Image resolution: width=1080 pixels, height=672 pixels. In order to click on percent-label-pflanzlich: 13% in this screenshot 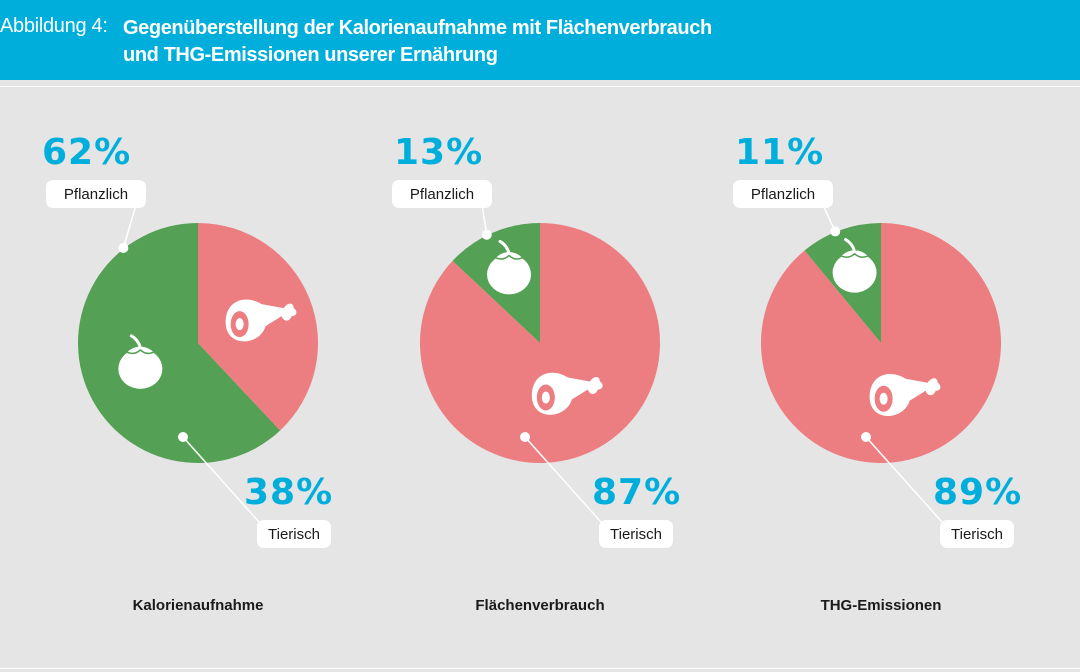, I will do `click(438, 152)`.